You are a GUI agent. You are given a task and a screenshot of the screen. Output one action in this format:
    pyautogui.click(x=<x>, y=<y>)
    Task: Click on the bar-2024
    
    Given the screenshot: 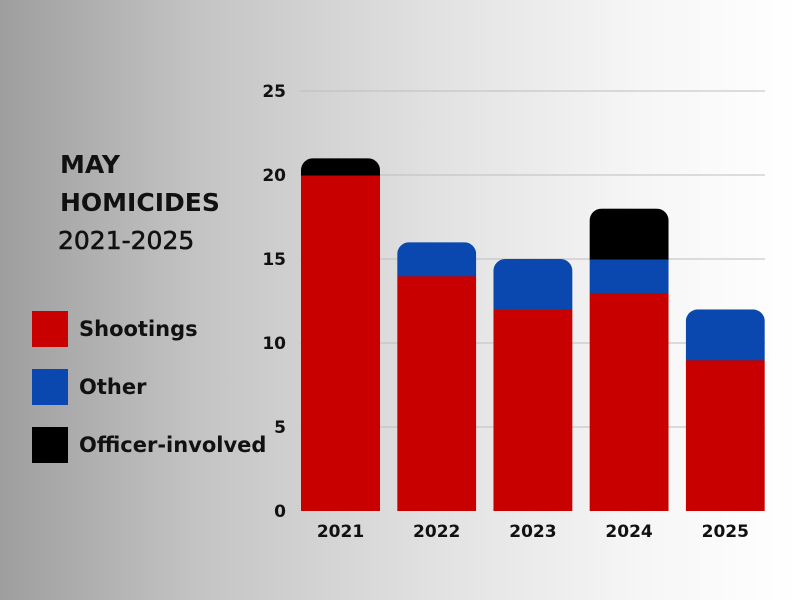 What is the action you would take?
    pyautogui.click(x=629, y=359)
    